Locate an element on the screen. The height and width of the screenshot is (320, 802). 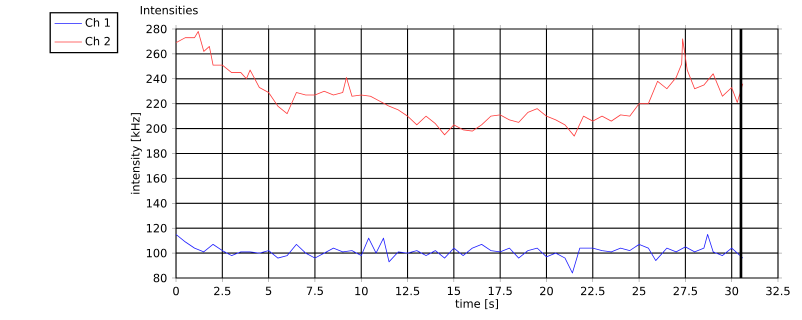
y-tick-label: 260 is located at coordinates (156, 54).